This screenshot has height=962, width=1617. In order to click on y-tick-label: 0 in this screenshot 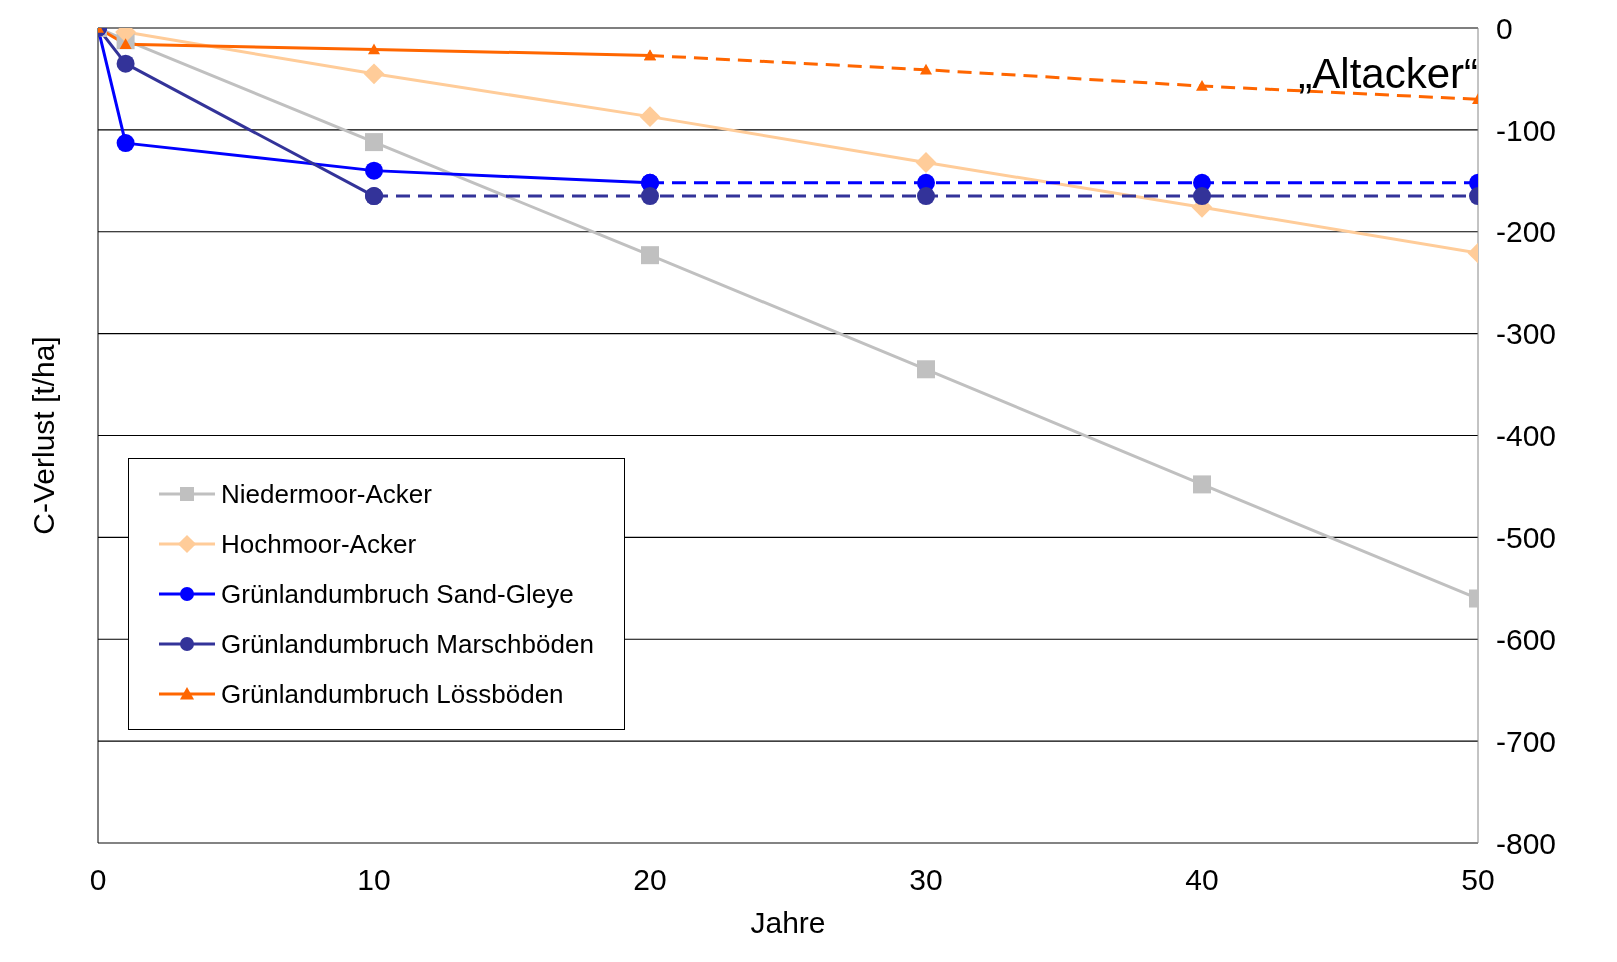, I will do `click(1504, 28)`.